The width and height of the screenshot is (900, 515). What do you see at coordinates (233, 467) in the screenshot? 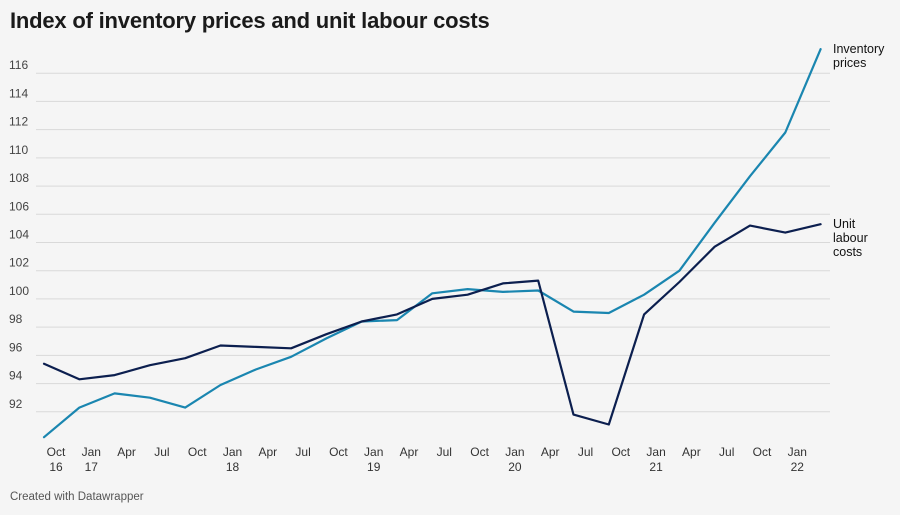
I see `x-tick-year: 18` at bounding box center [233, 467].